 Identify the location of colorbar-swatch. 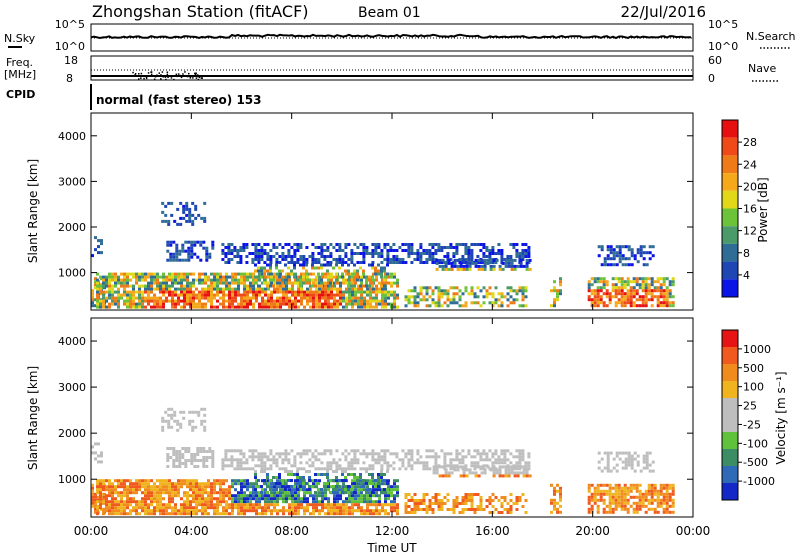
(730, 182).